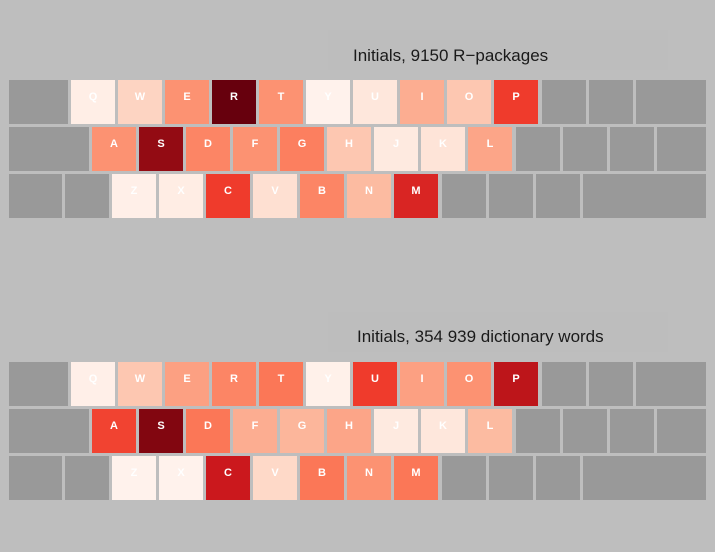 The height and width of the screenshot is (552, 715). Describe the element at coordinates (375, 97) in the screenshot. I see `key-label: U` at that location.